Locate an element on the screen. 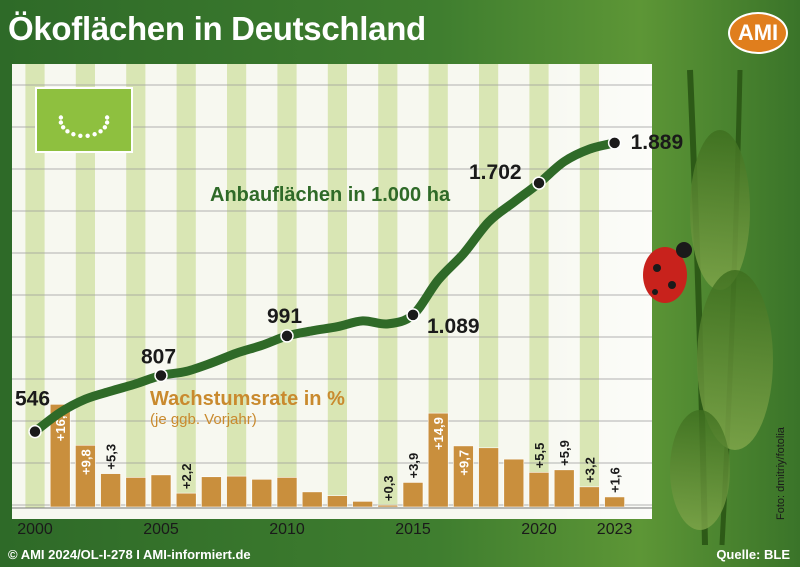  bar-2009 is located at coordinates (262, 493).